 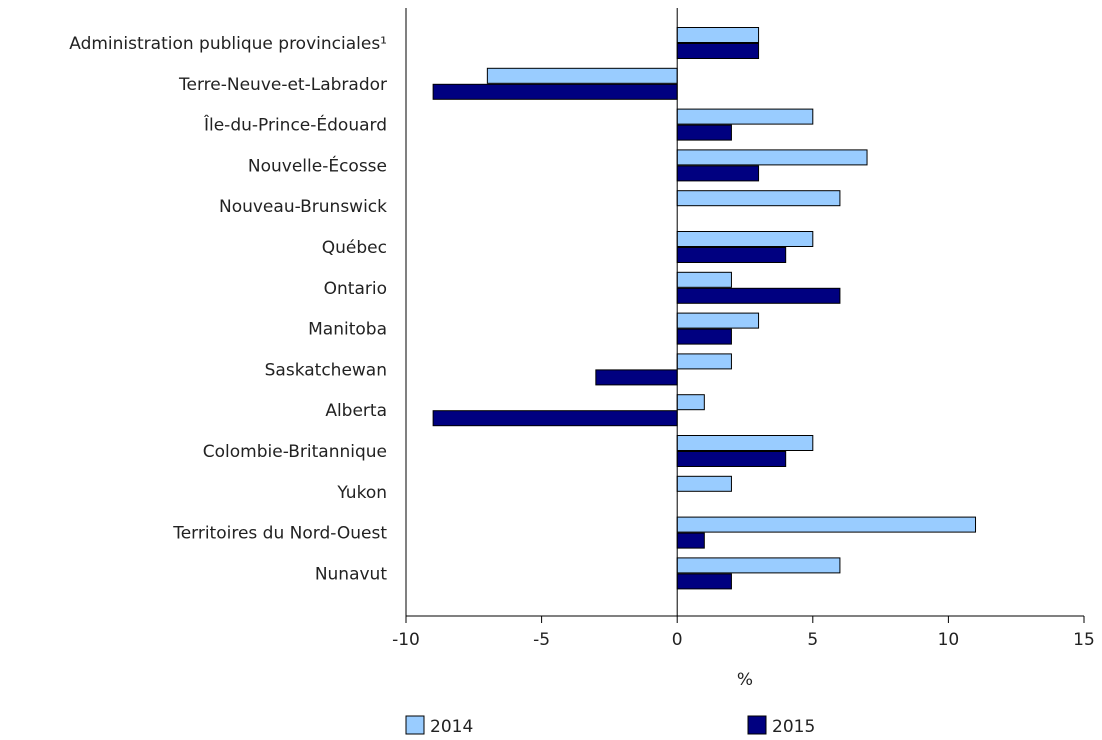 What do you see at coordinates (351, 574) in the screenshot?
I see `category-label: Nunavut` at bounding box center [351, 574].